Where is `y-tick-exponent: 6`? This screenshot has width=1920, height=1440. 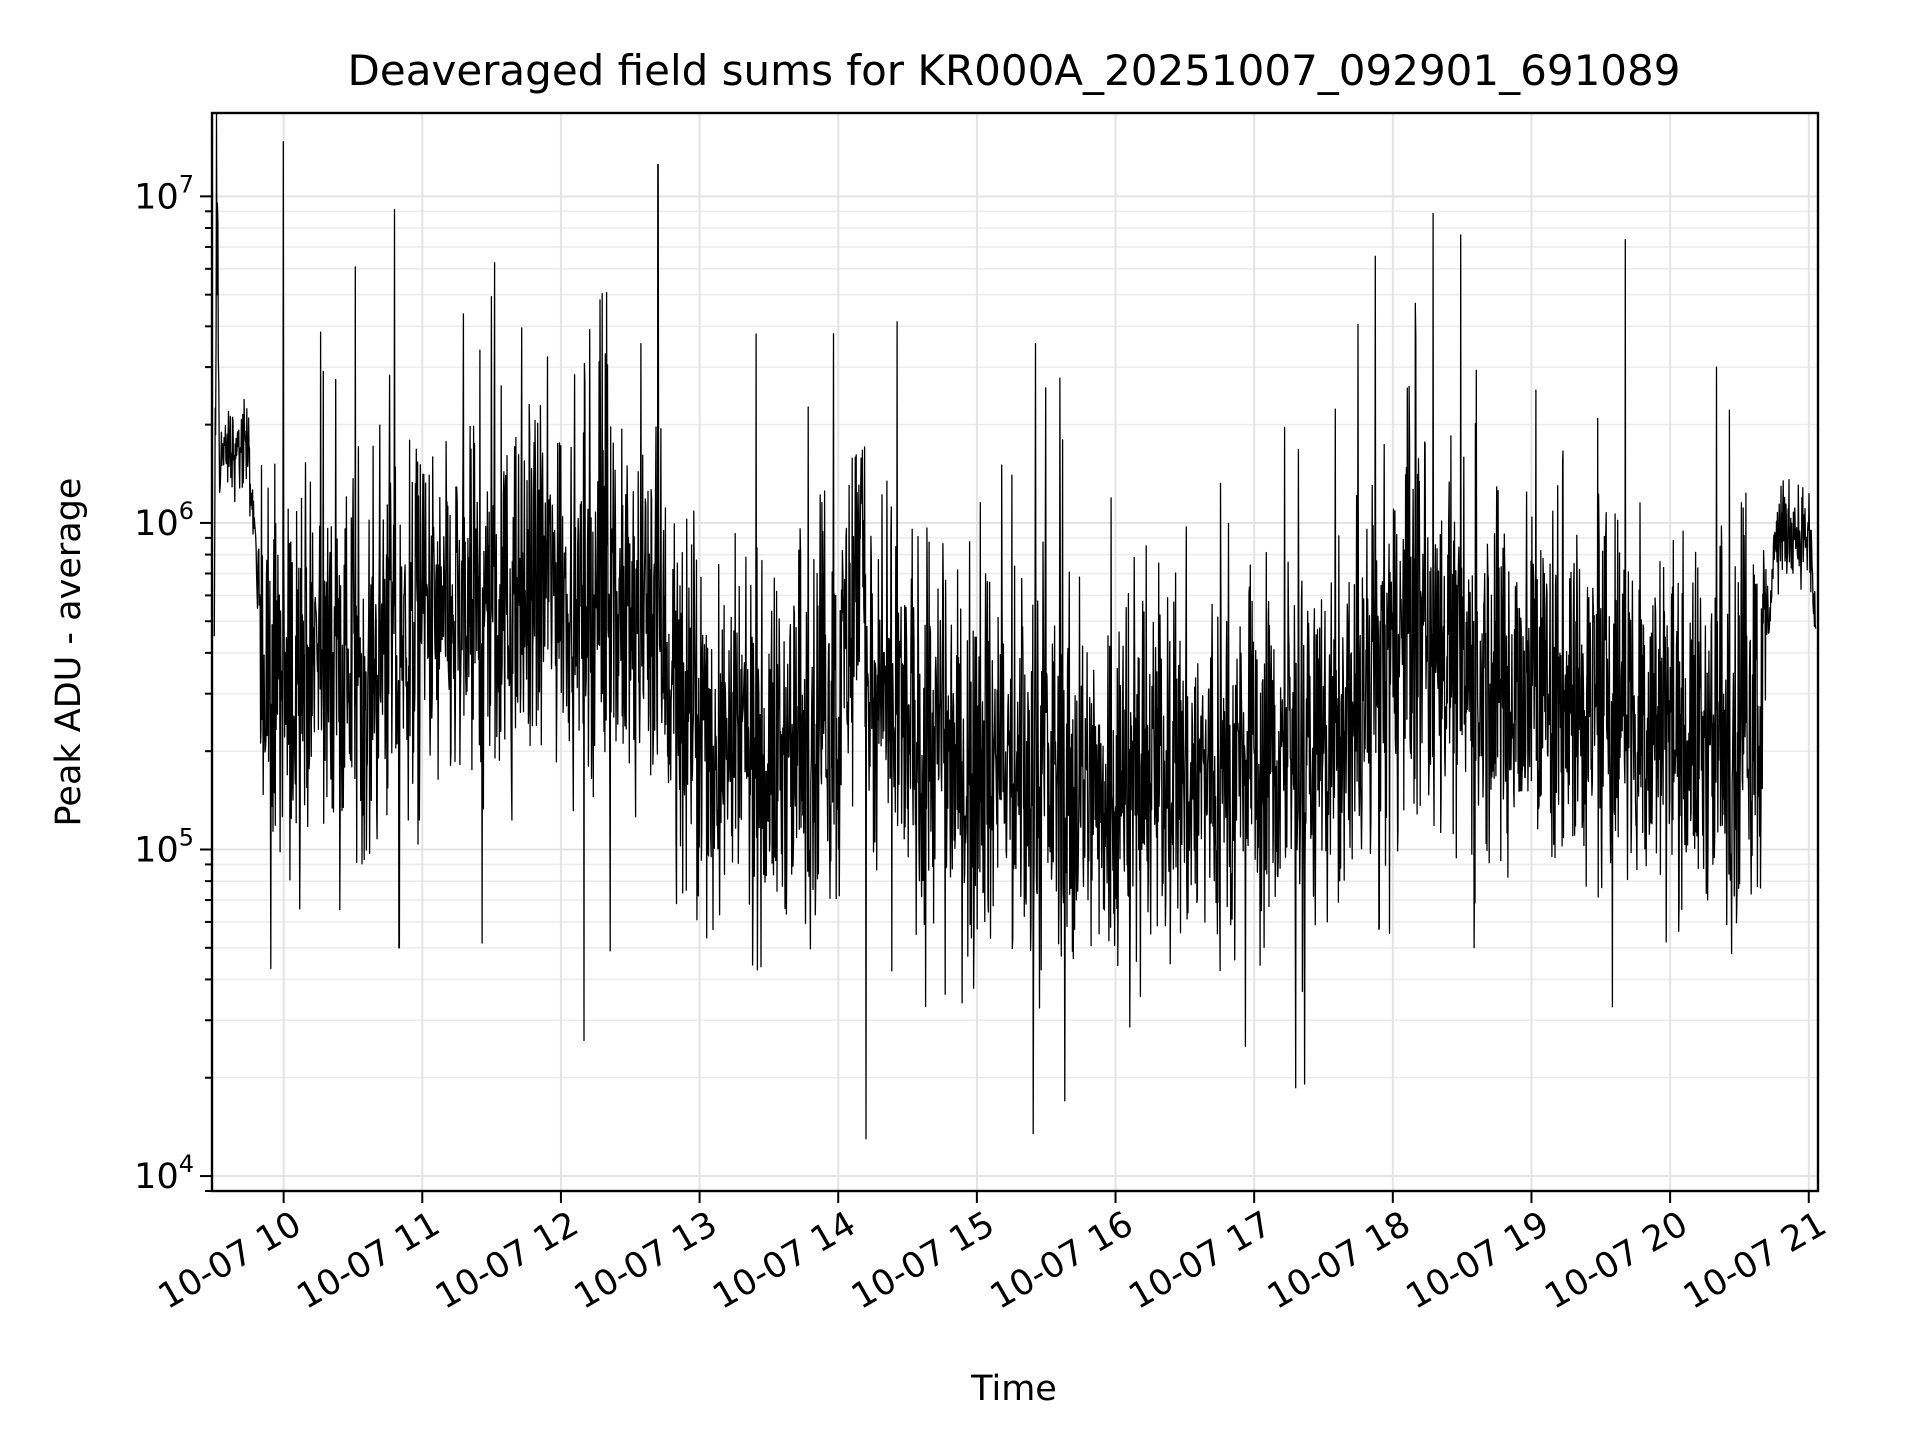
y-tick-exponent: 6 is located at coordinates (186, 511).